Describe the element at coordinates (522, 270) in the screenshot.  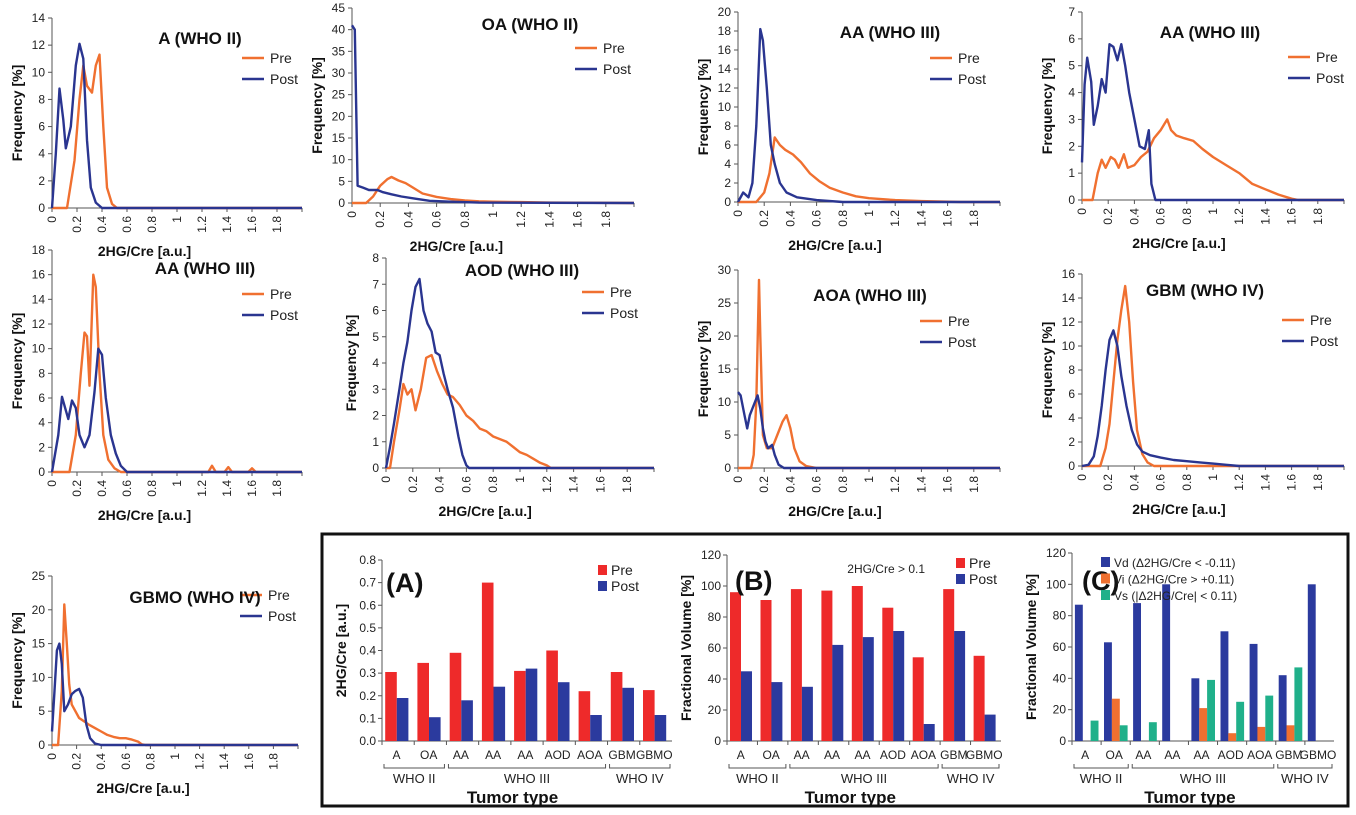
I see `chart-title: AOD (WHO III)` at that location.